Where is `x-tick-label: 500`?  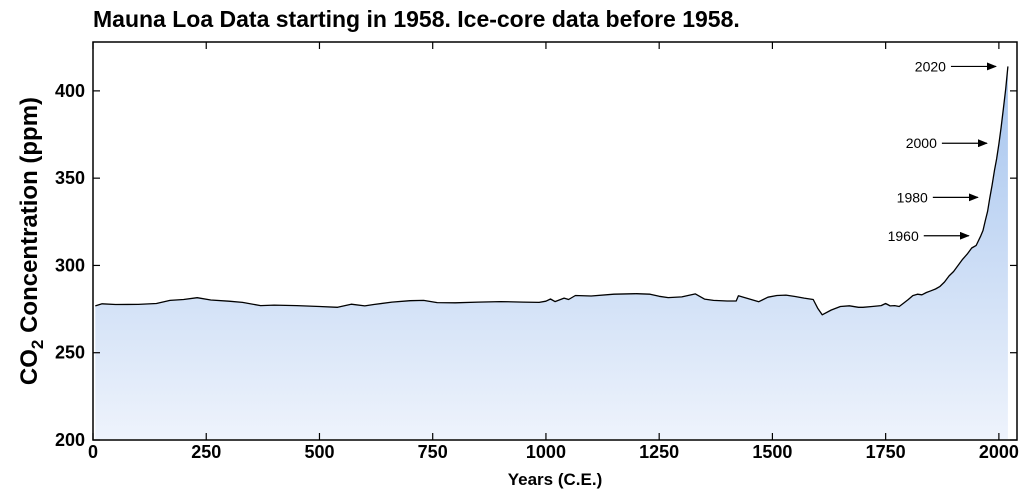
x-tick-label: 500 is located at coordinates (319, 452).